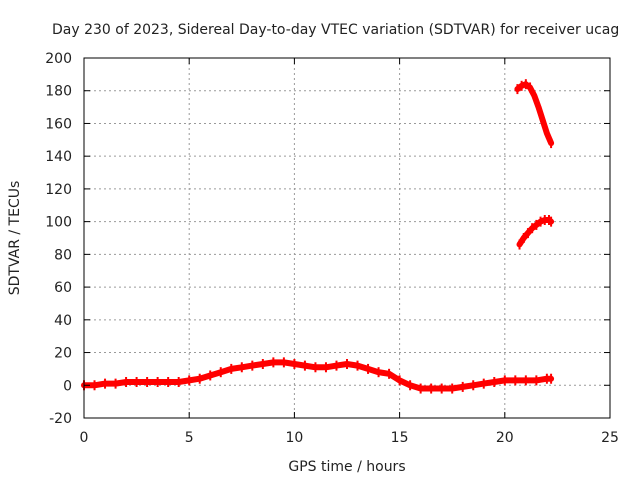 The image size is (640, 480). I want to click on series-high-arc, so click(534, 114).